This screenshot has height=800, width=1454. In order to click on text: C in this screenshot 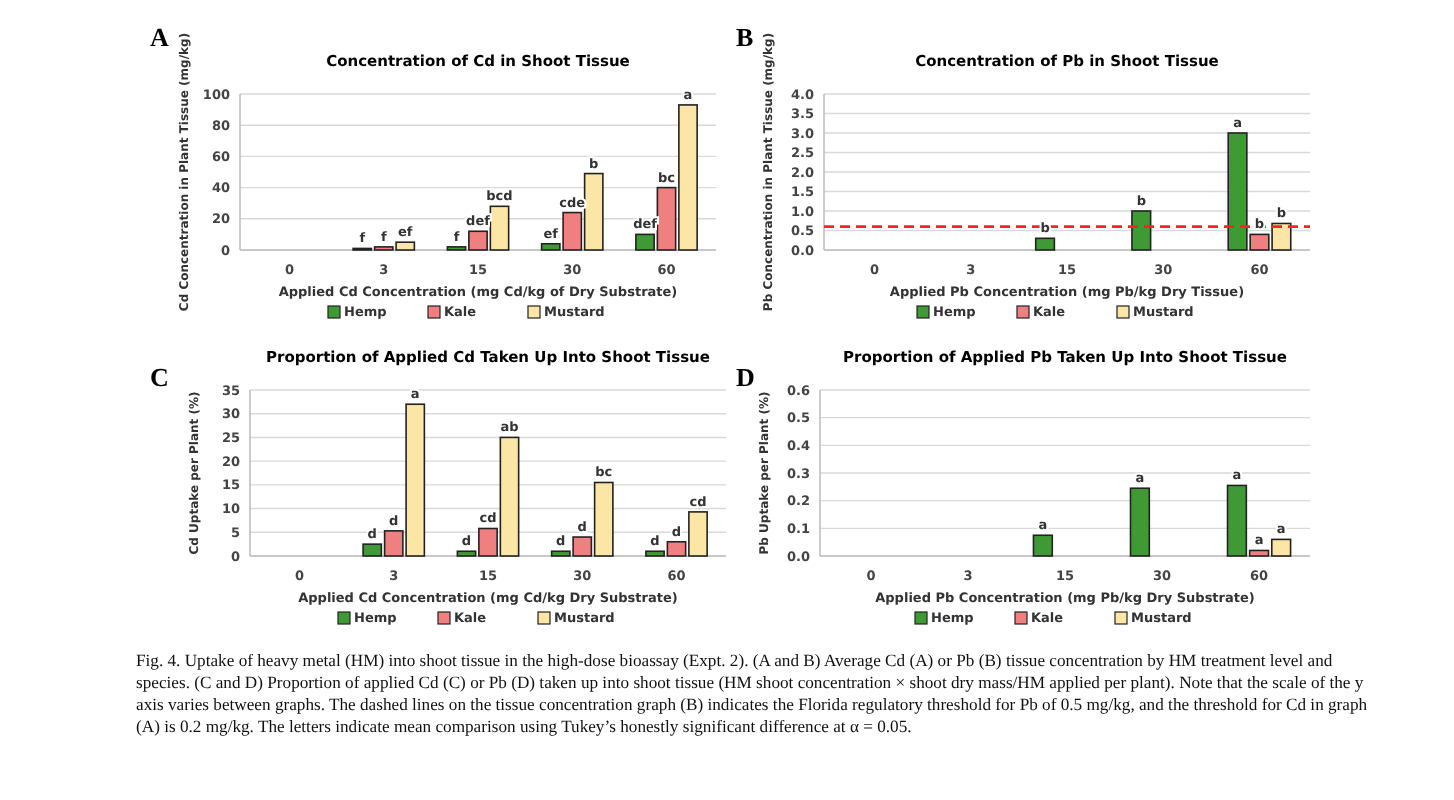, I will do `click(159, 377)`.